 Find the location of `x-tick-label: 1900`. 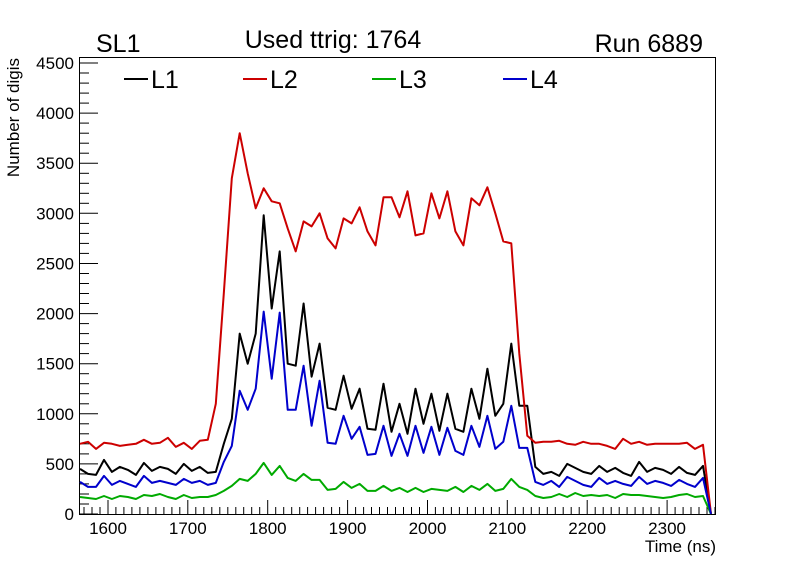

x-tick-label: 1900 is located at coordinates (348, 528).